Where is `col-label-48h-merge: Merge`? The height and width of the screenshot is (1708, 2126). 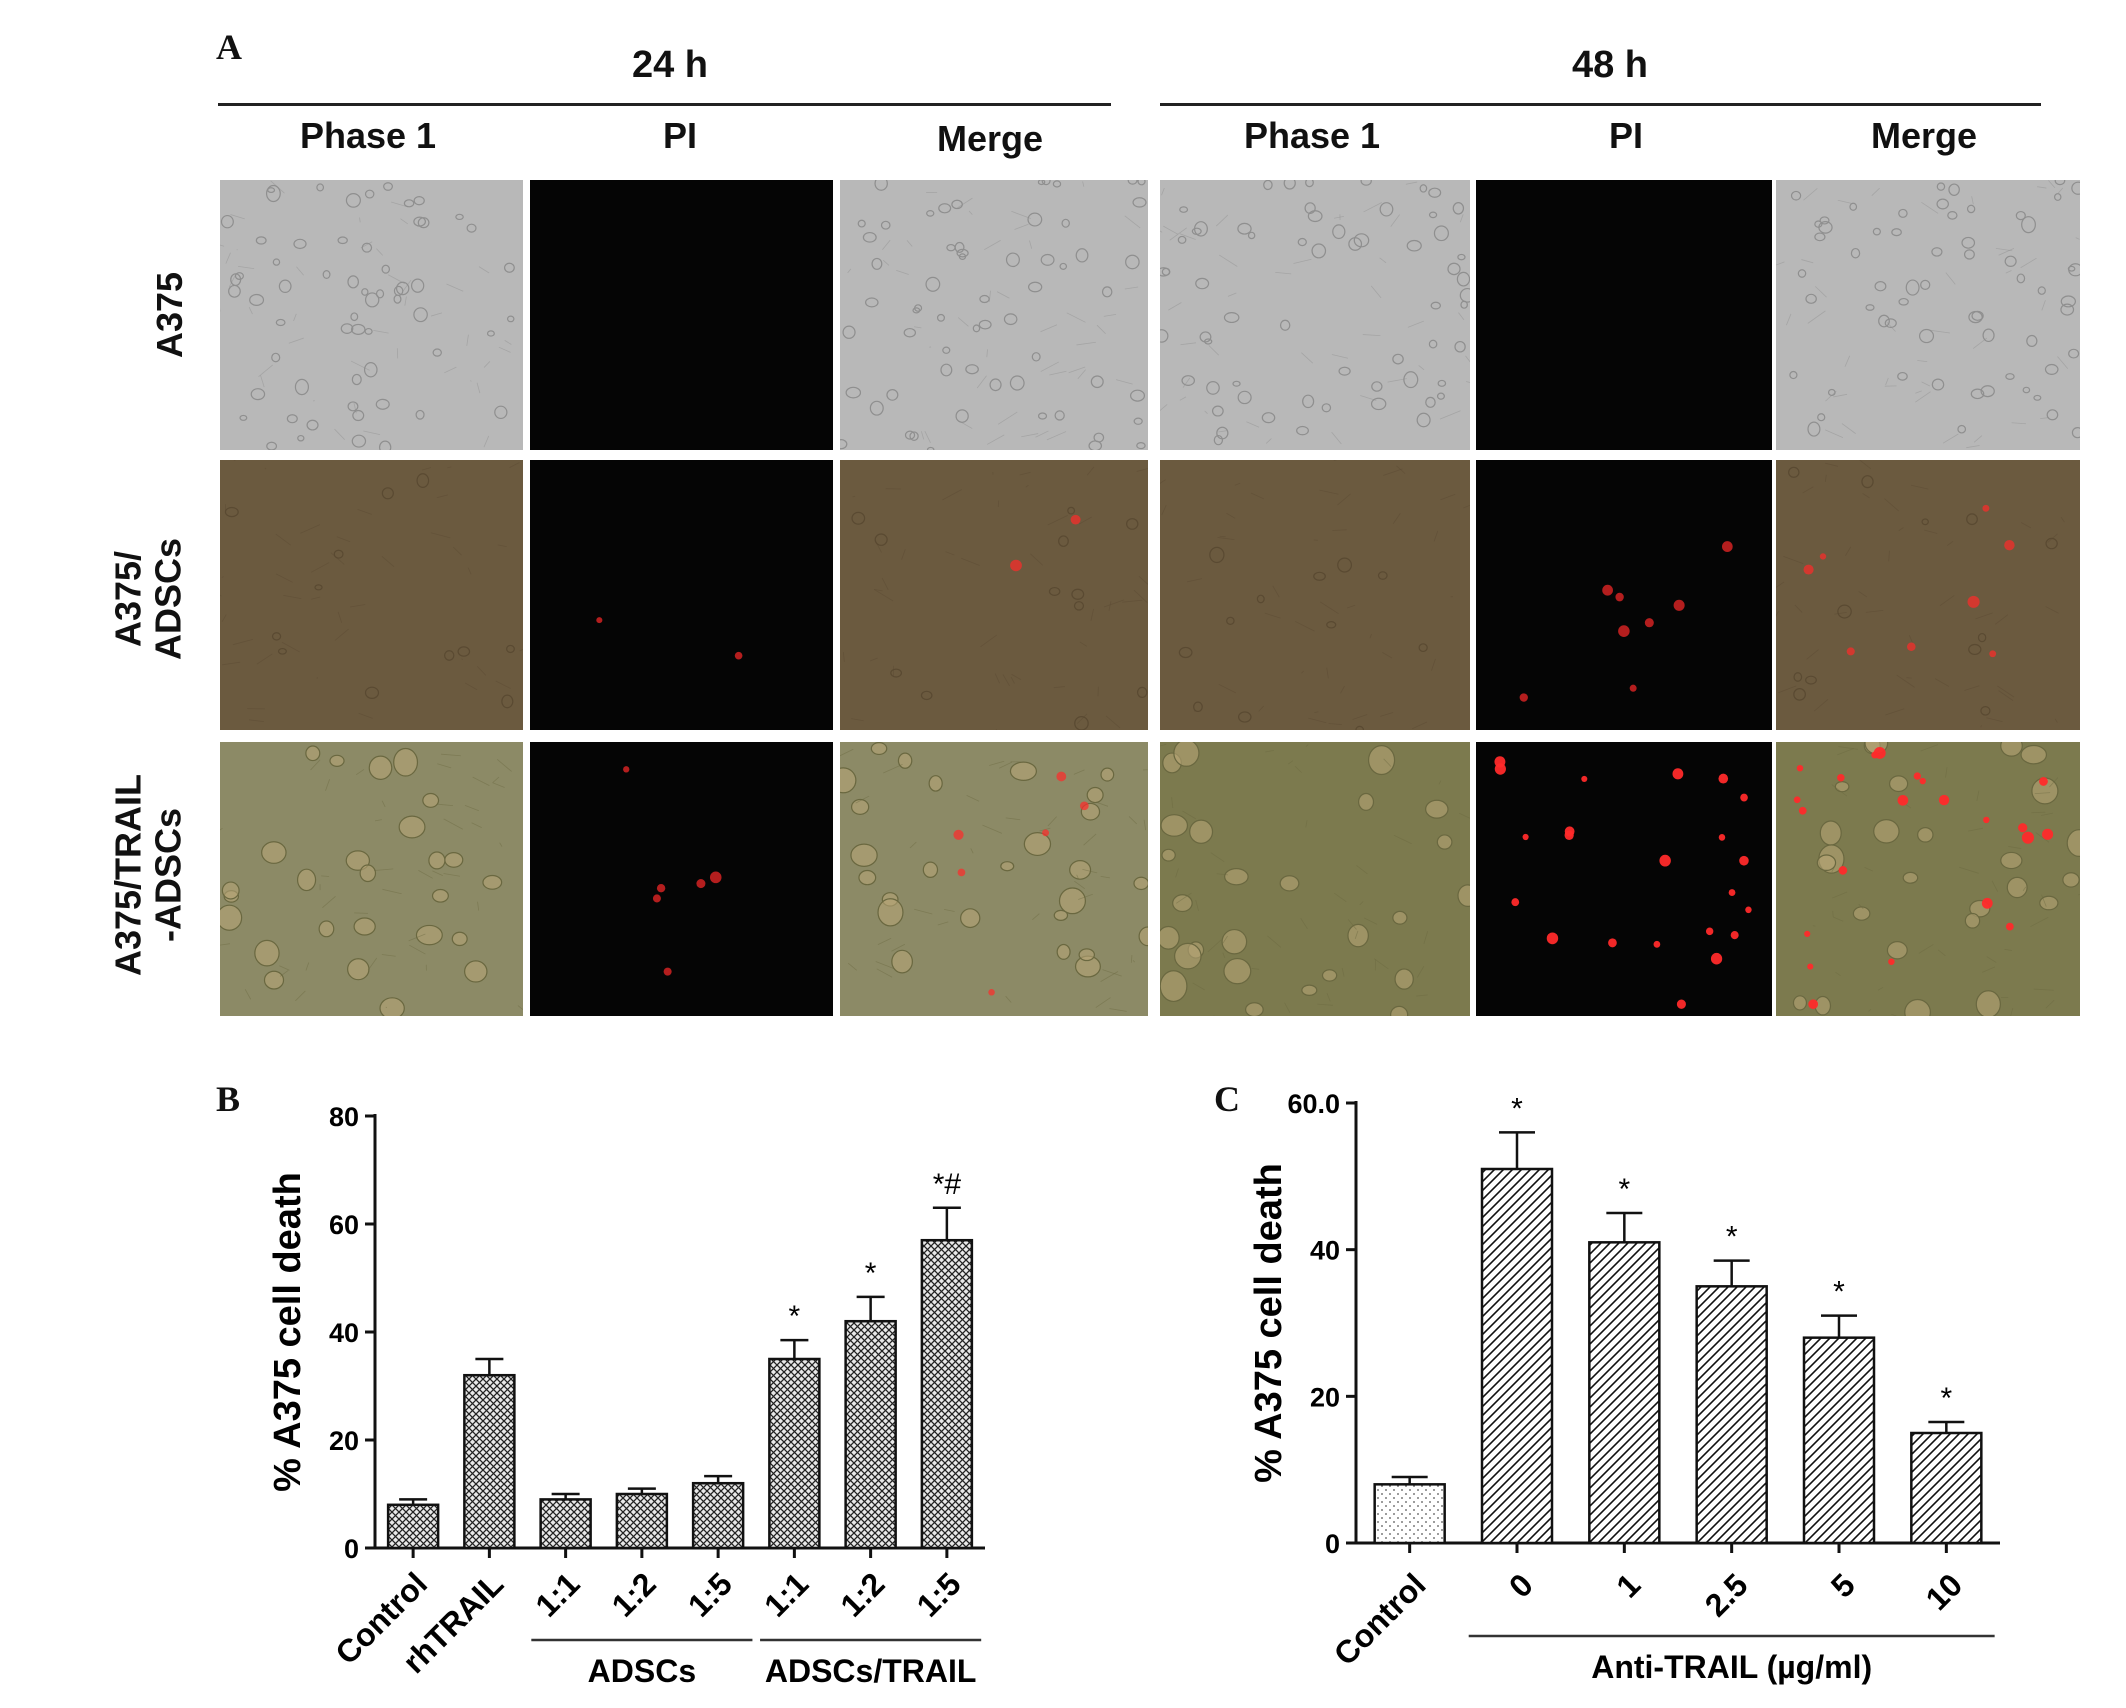
col-label-48h-merge: Merge is located at coordinates (1924, 135).